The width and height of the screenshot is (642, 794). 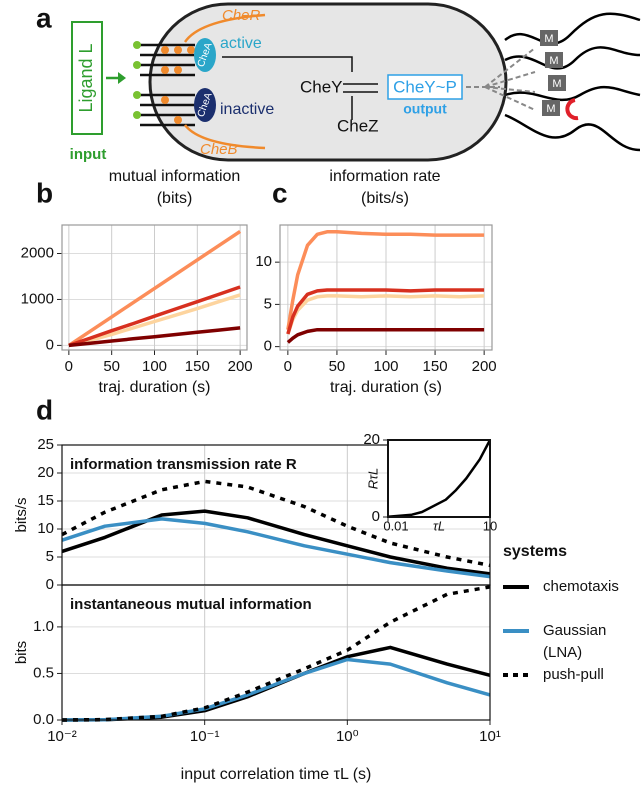 I want to click on x-axis-label: τL, so click(x=439, y=525).